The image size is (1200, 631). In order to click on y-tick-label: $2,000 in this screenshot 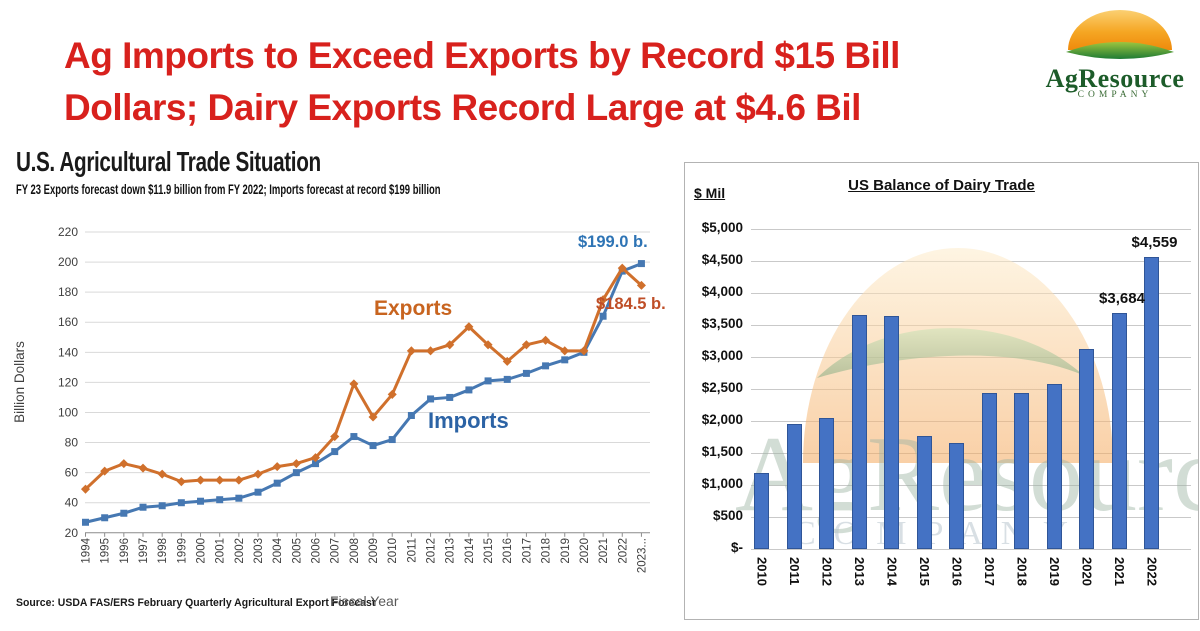, I will do `click(722, 419)`.